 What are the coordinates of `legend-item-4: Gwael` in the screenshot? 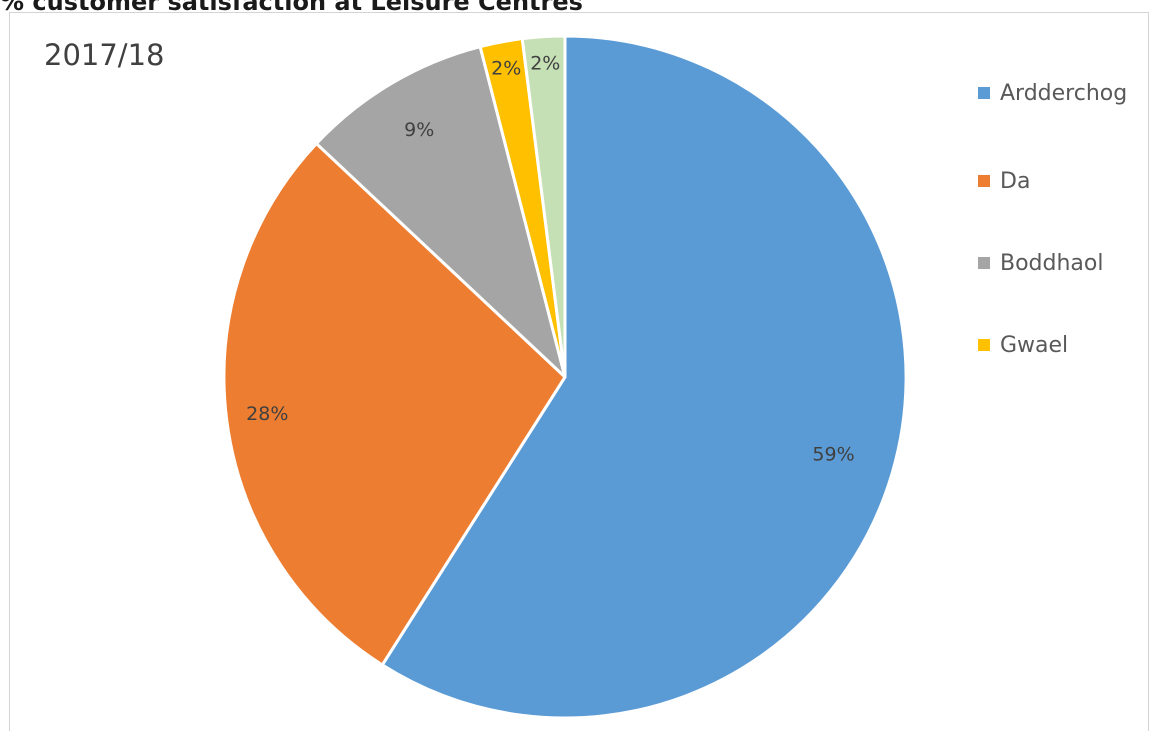 It's located at (1059, 346).